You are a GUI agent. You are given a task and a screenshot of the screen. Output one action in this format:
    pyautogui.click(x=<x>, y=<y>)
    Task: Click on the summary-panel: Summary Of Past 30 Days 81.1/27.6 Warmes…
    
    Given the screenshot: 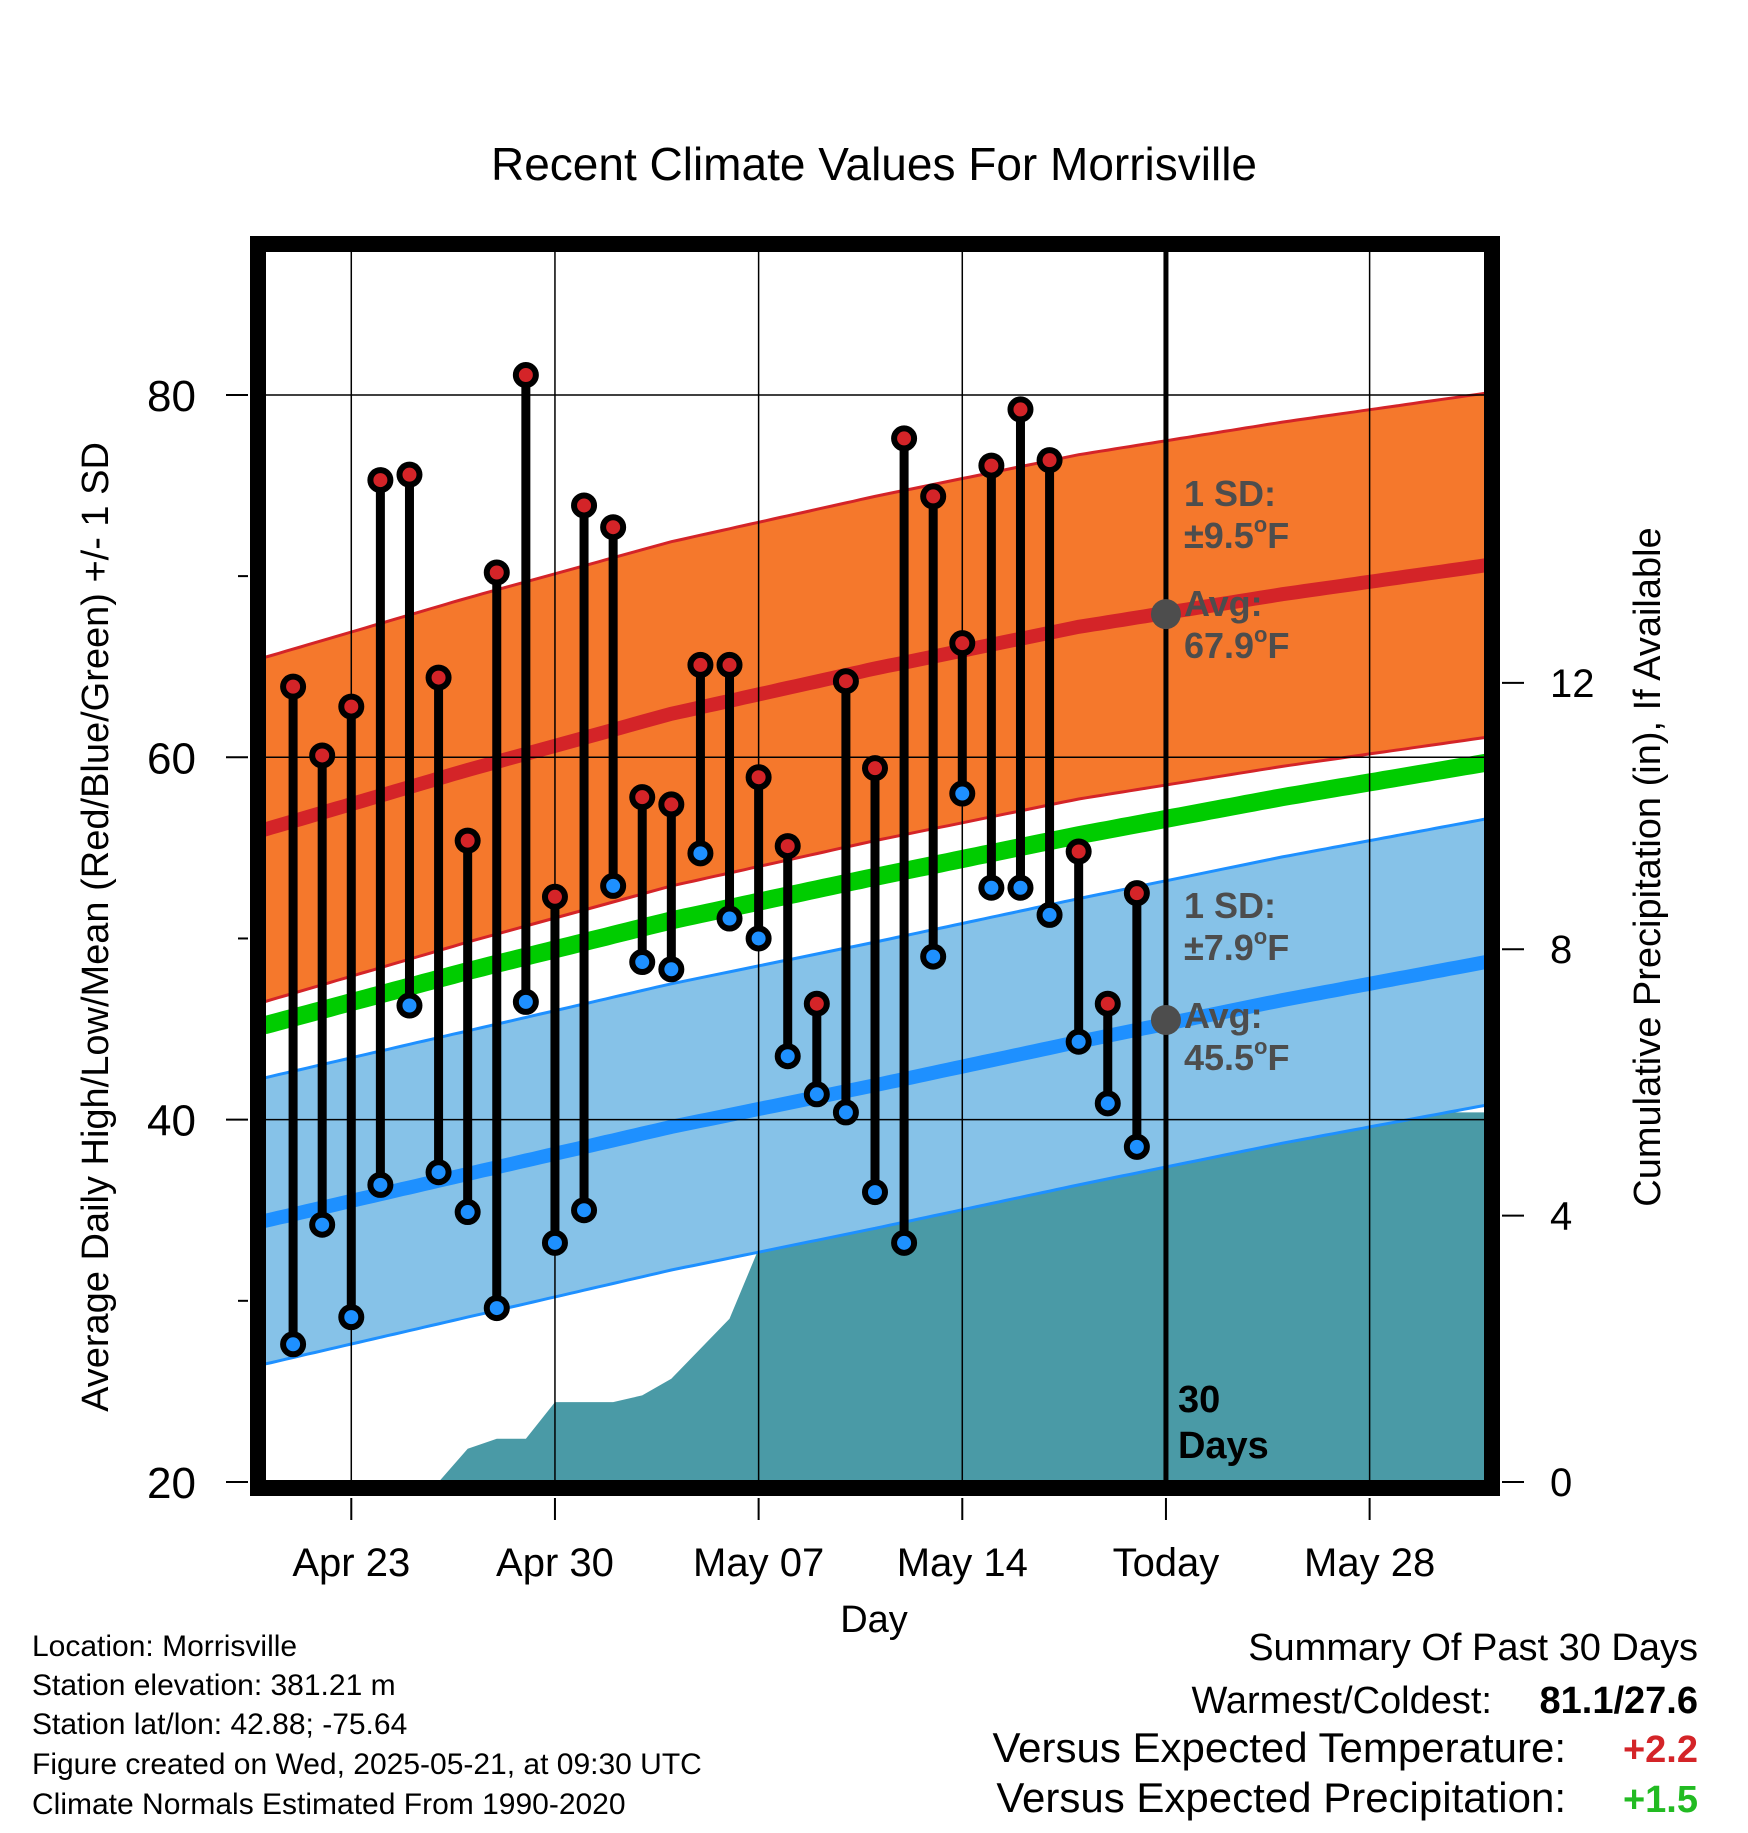 What is the action you would take?
    pyautogui.click(x=1345, y=1724)
    